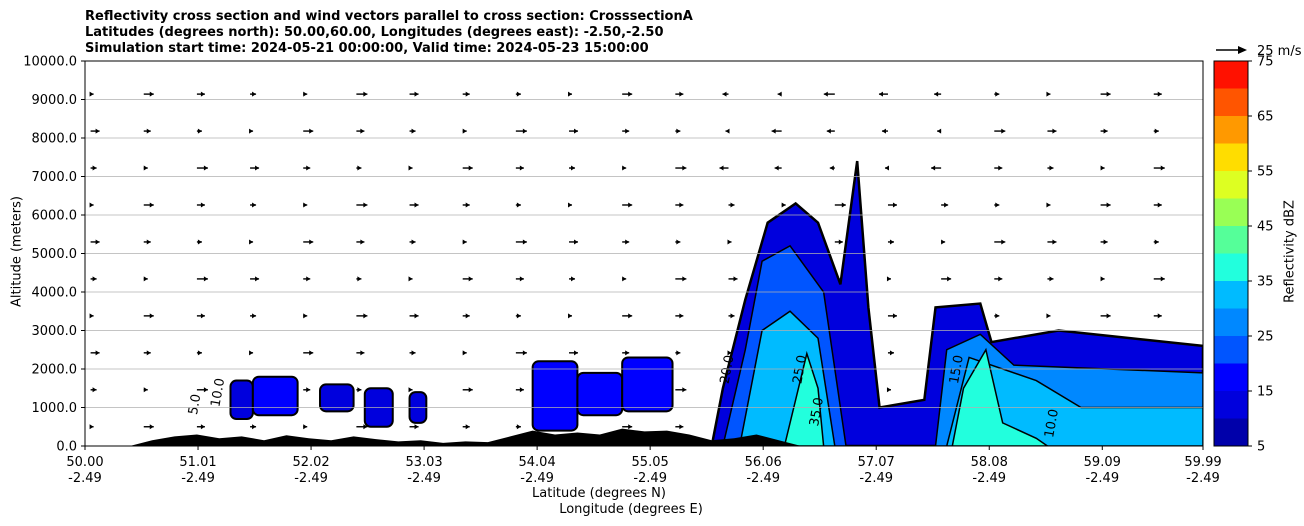  I want to click on y-axis-label: Altitude (meters), so click(17, 251).